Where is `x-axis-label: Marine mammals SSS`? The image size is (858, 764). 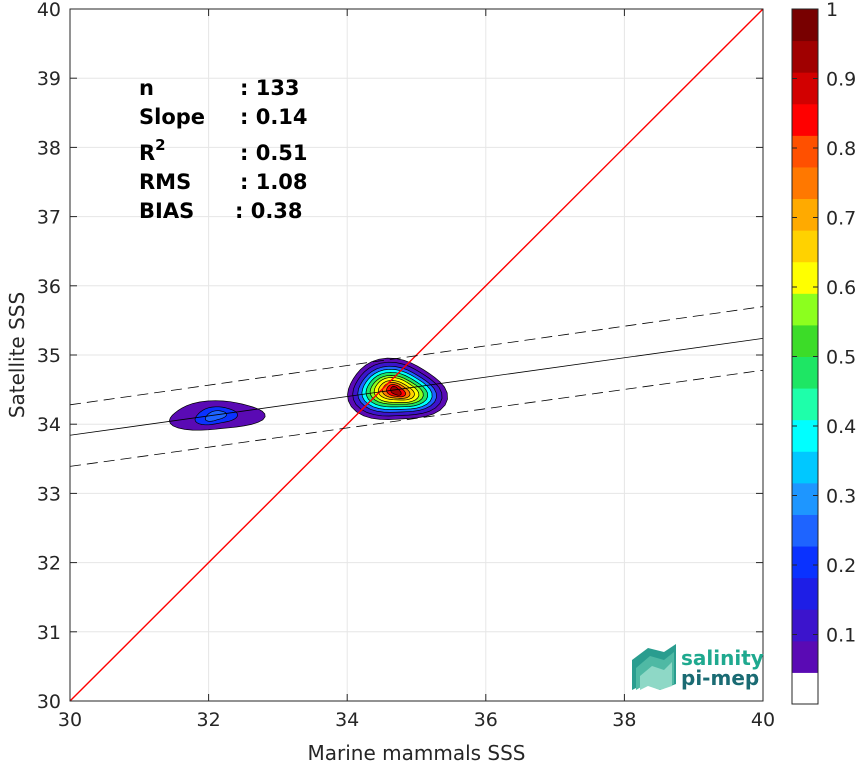
x-axis-label: Marine mammals SSS is located at coordinates (416, 752).